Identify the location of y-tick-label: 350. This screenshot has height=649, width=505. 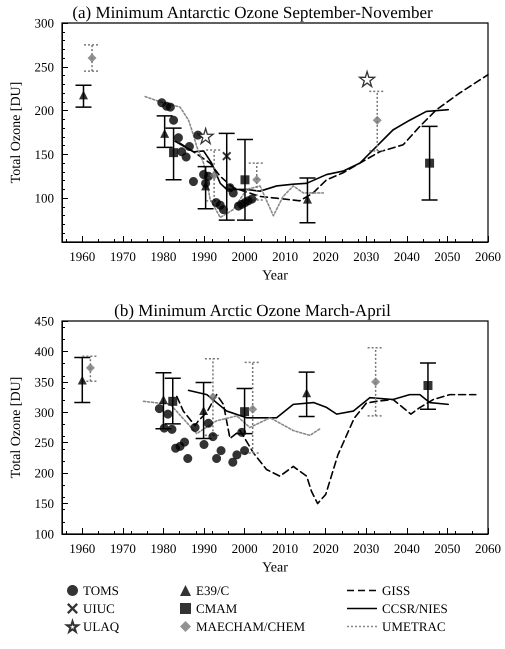
(44, 382).